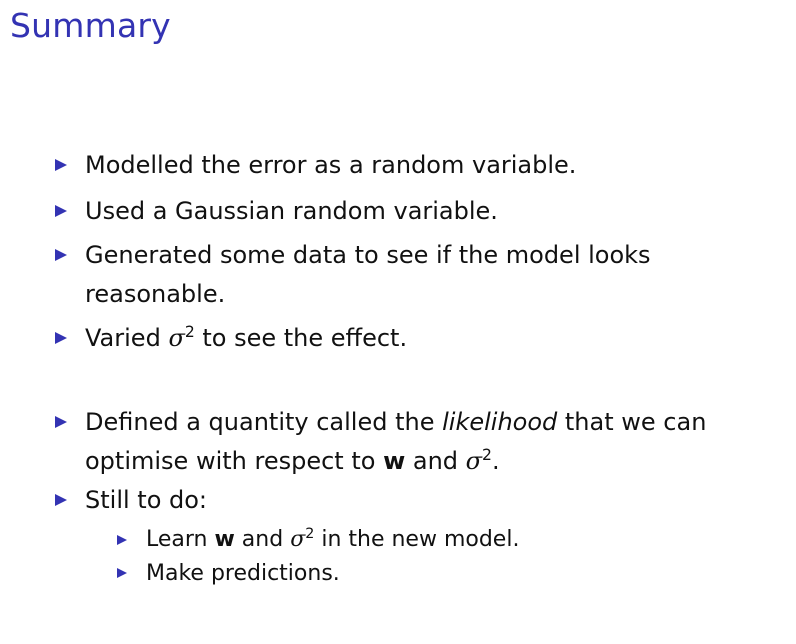 The height and width of the screenshot is (644, 796). I want to click on slide-title: Summary, so click(90, 25).